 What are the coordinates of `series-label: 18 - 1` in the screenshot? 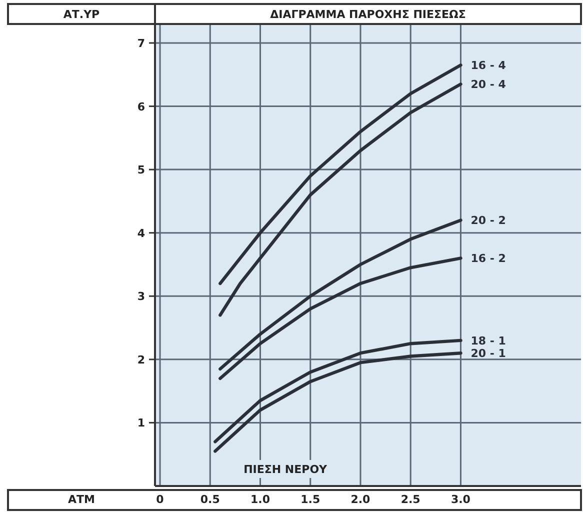 It's located at (488, 341).